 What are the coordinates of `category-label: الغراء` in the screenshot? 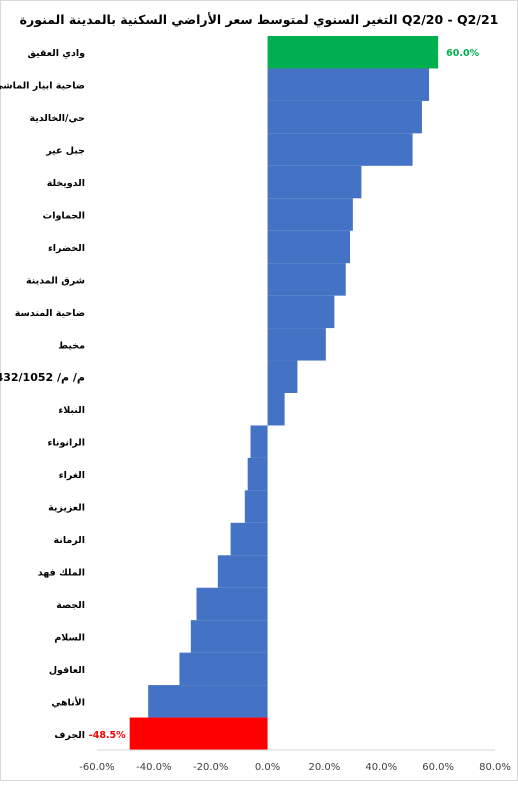 It's located at (72, 475).